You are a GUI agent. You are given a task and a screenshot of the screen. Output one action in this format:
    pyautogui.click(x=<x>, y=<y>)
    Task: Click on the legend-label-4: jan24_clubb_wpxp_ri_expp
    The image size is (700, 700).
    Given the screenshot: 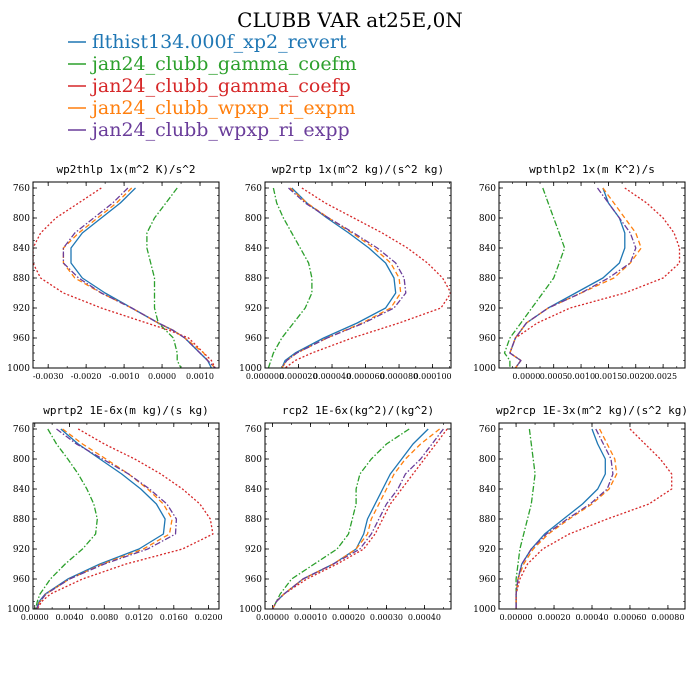 What is the action you would take?
    pyautogui.click(x=220, y=130)
    